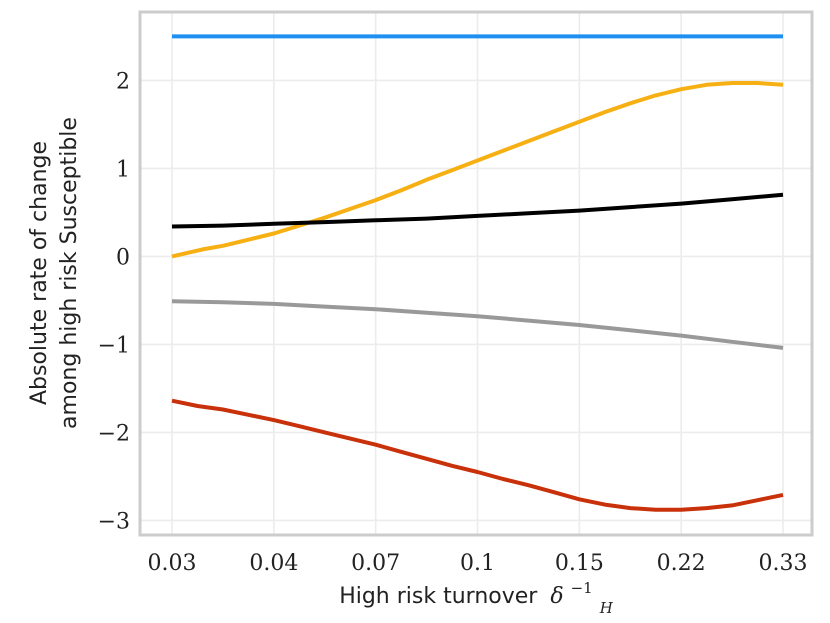 The width and height of the screenshot is (830, 623). Describe the element at coordinates (783, 563) in the screenshot. I see `x-tick-label: 0.33` at that location.